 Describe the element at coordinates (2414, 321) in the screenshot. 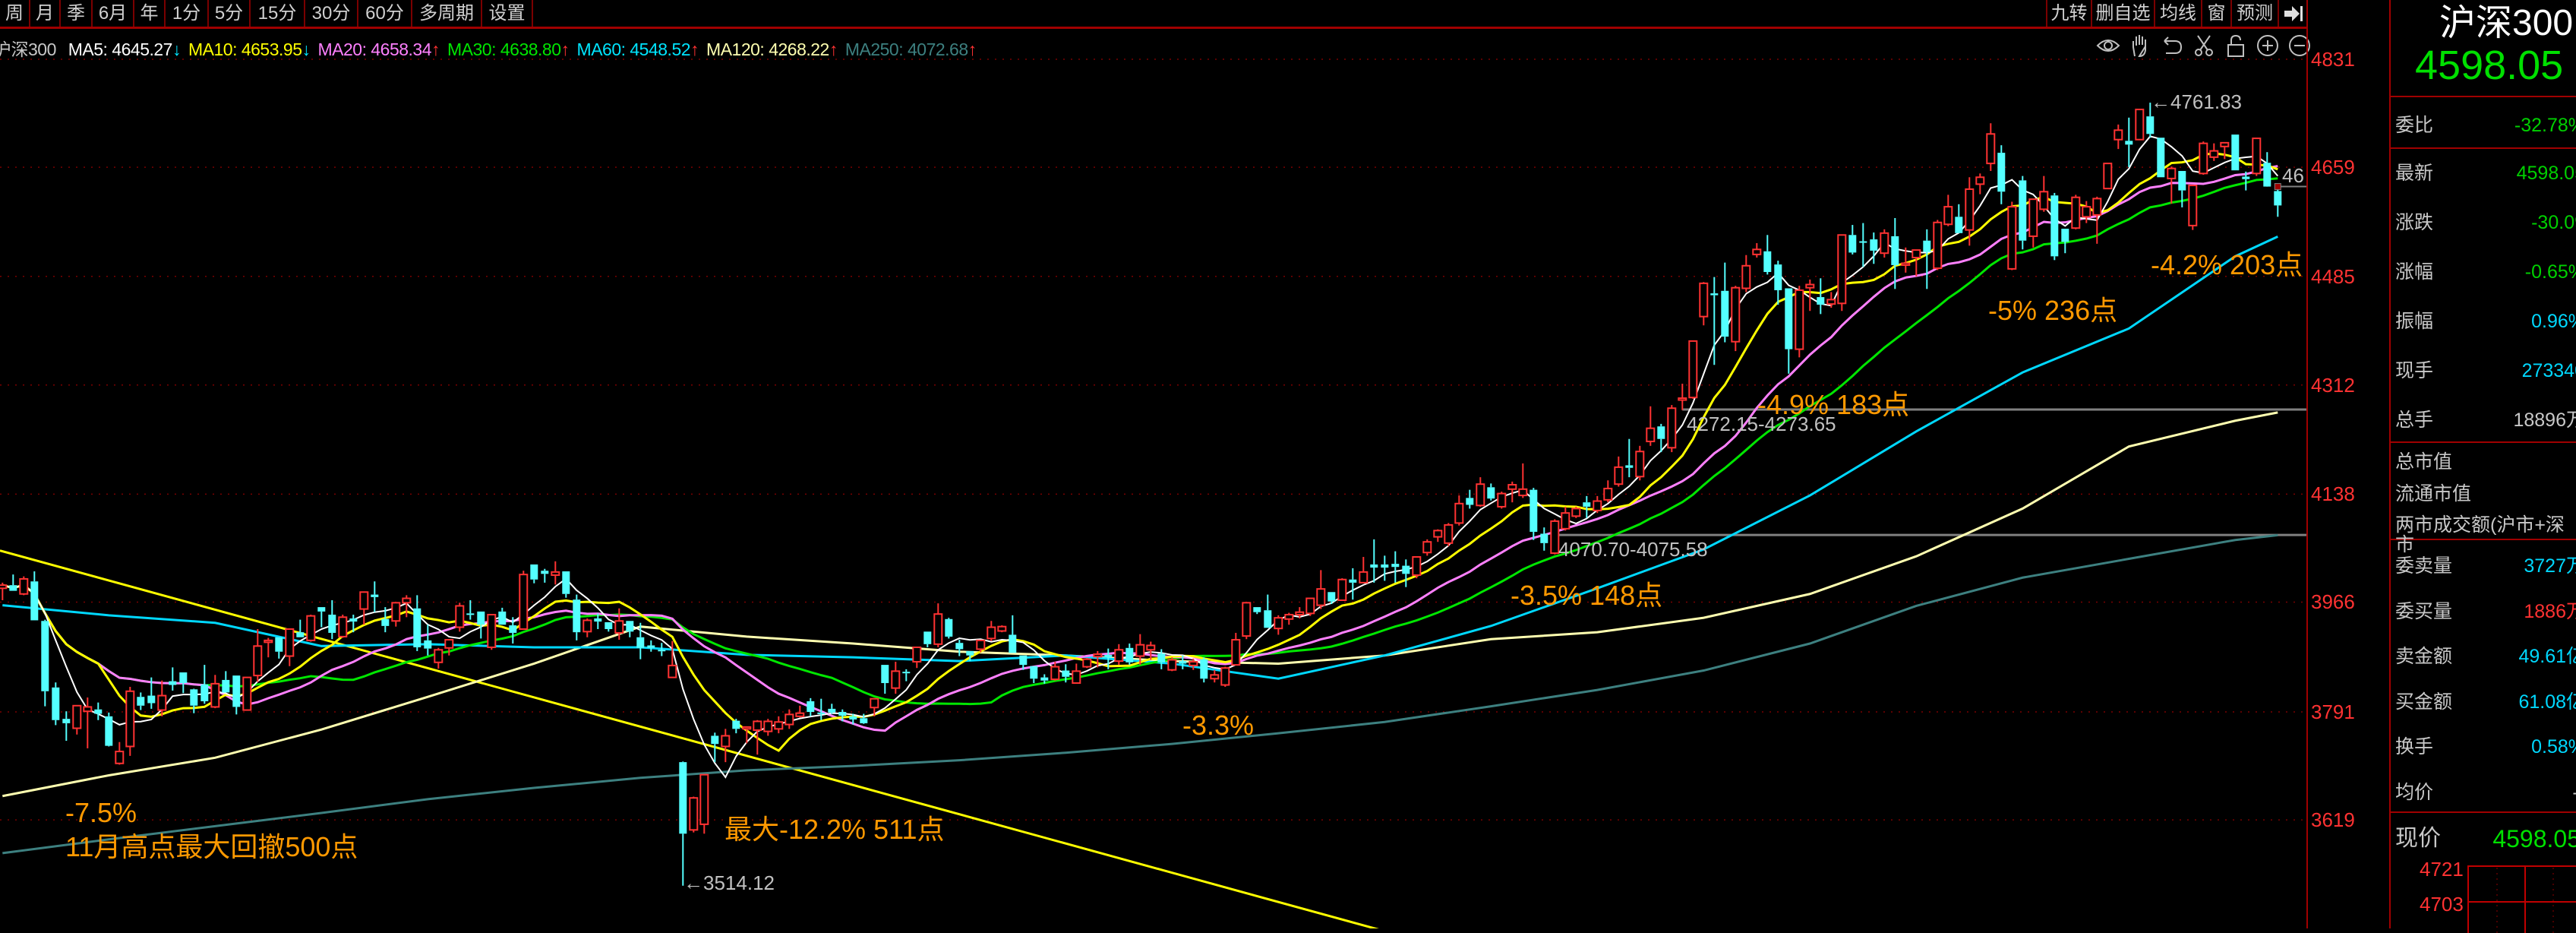

I see `quote-label: 振幅` at that location.